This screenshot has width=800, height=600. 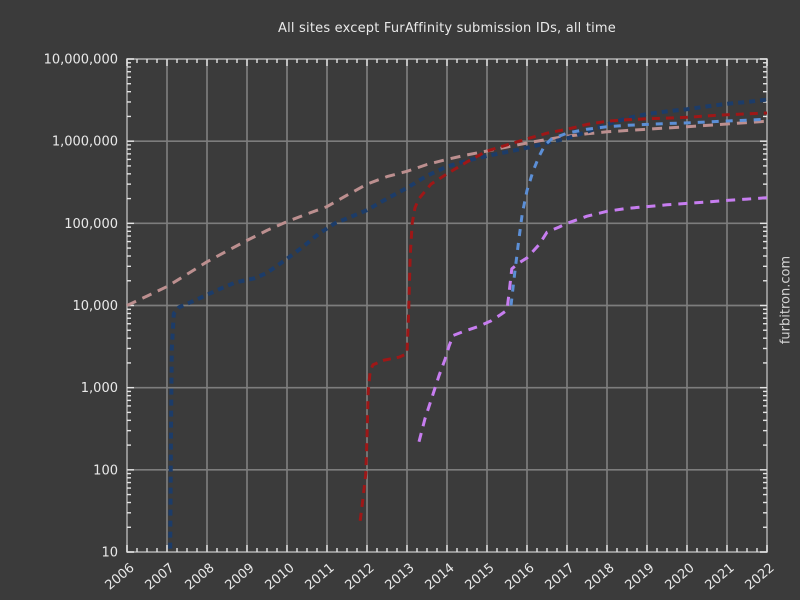 I want to click on x-tick-label: 2020, so click(x=680, y=577).